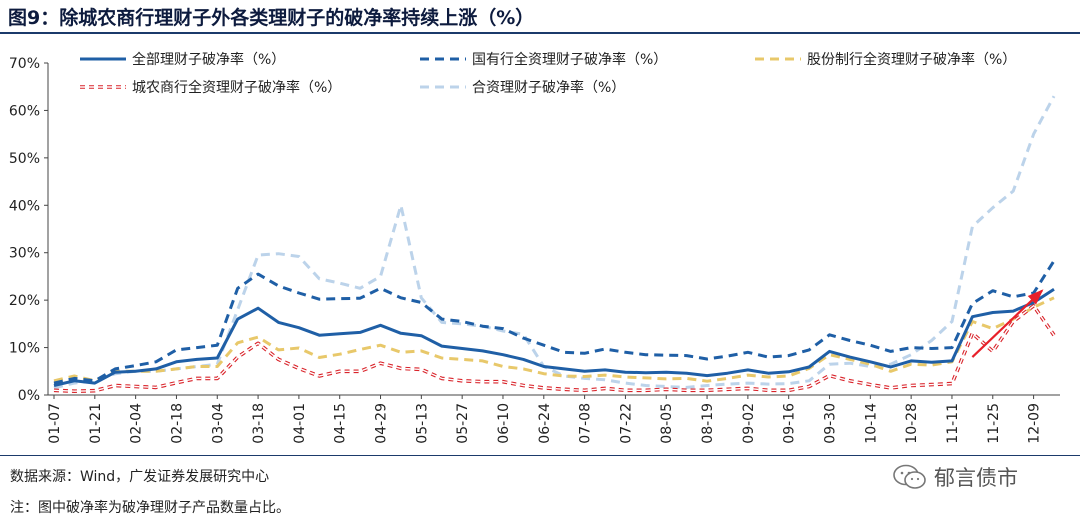 The image size is (1080, 525). Describe the element at coordinates (150, 508) in the screenshot. I see `footnote: 注：图中破净率为破净理财子产品数量占比。` at that location.